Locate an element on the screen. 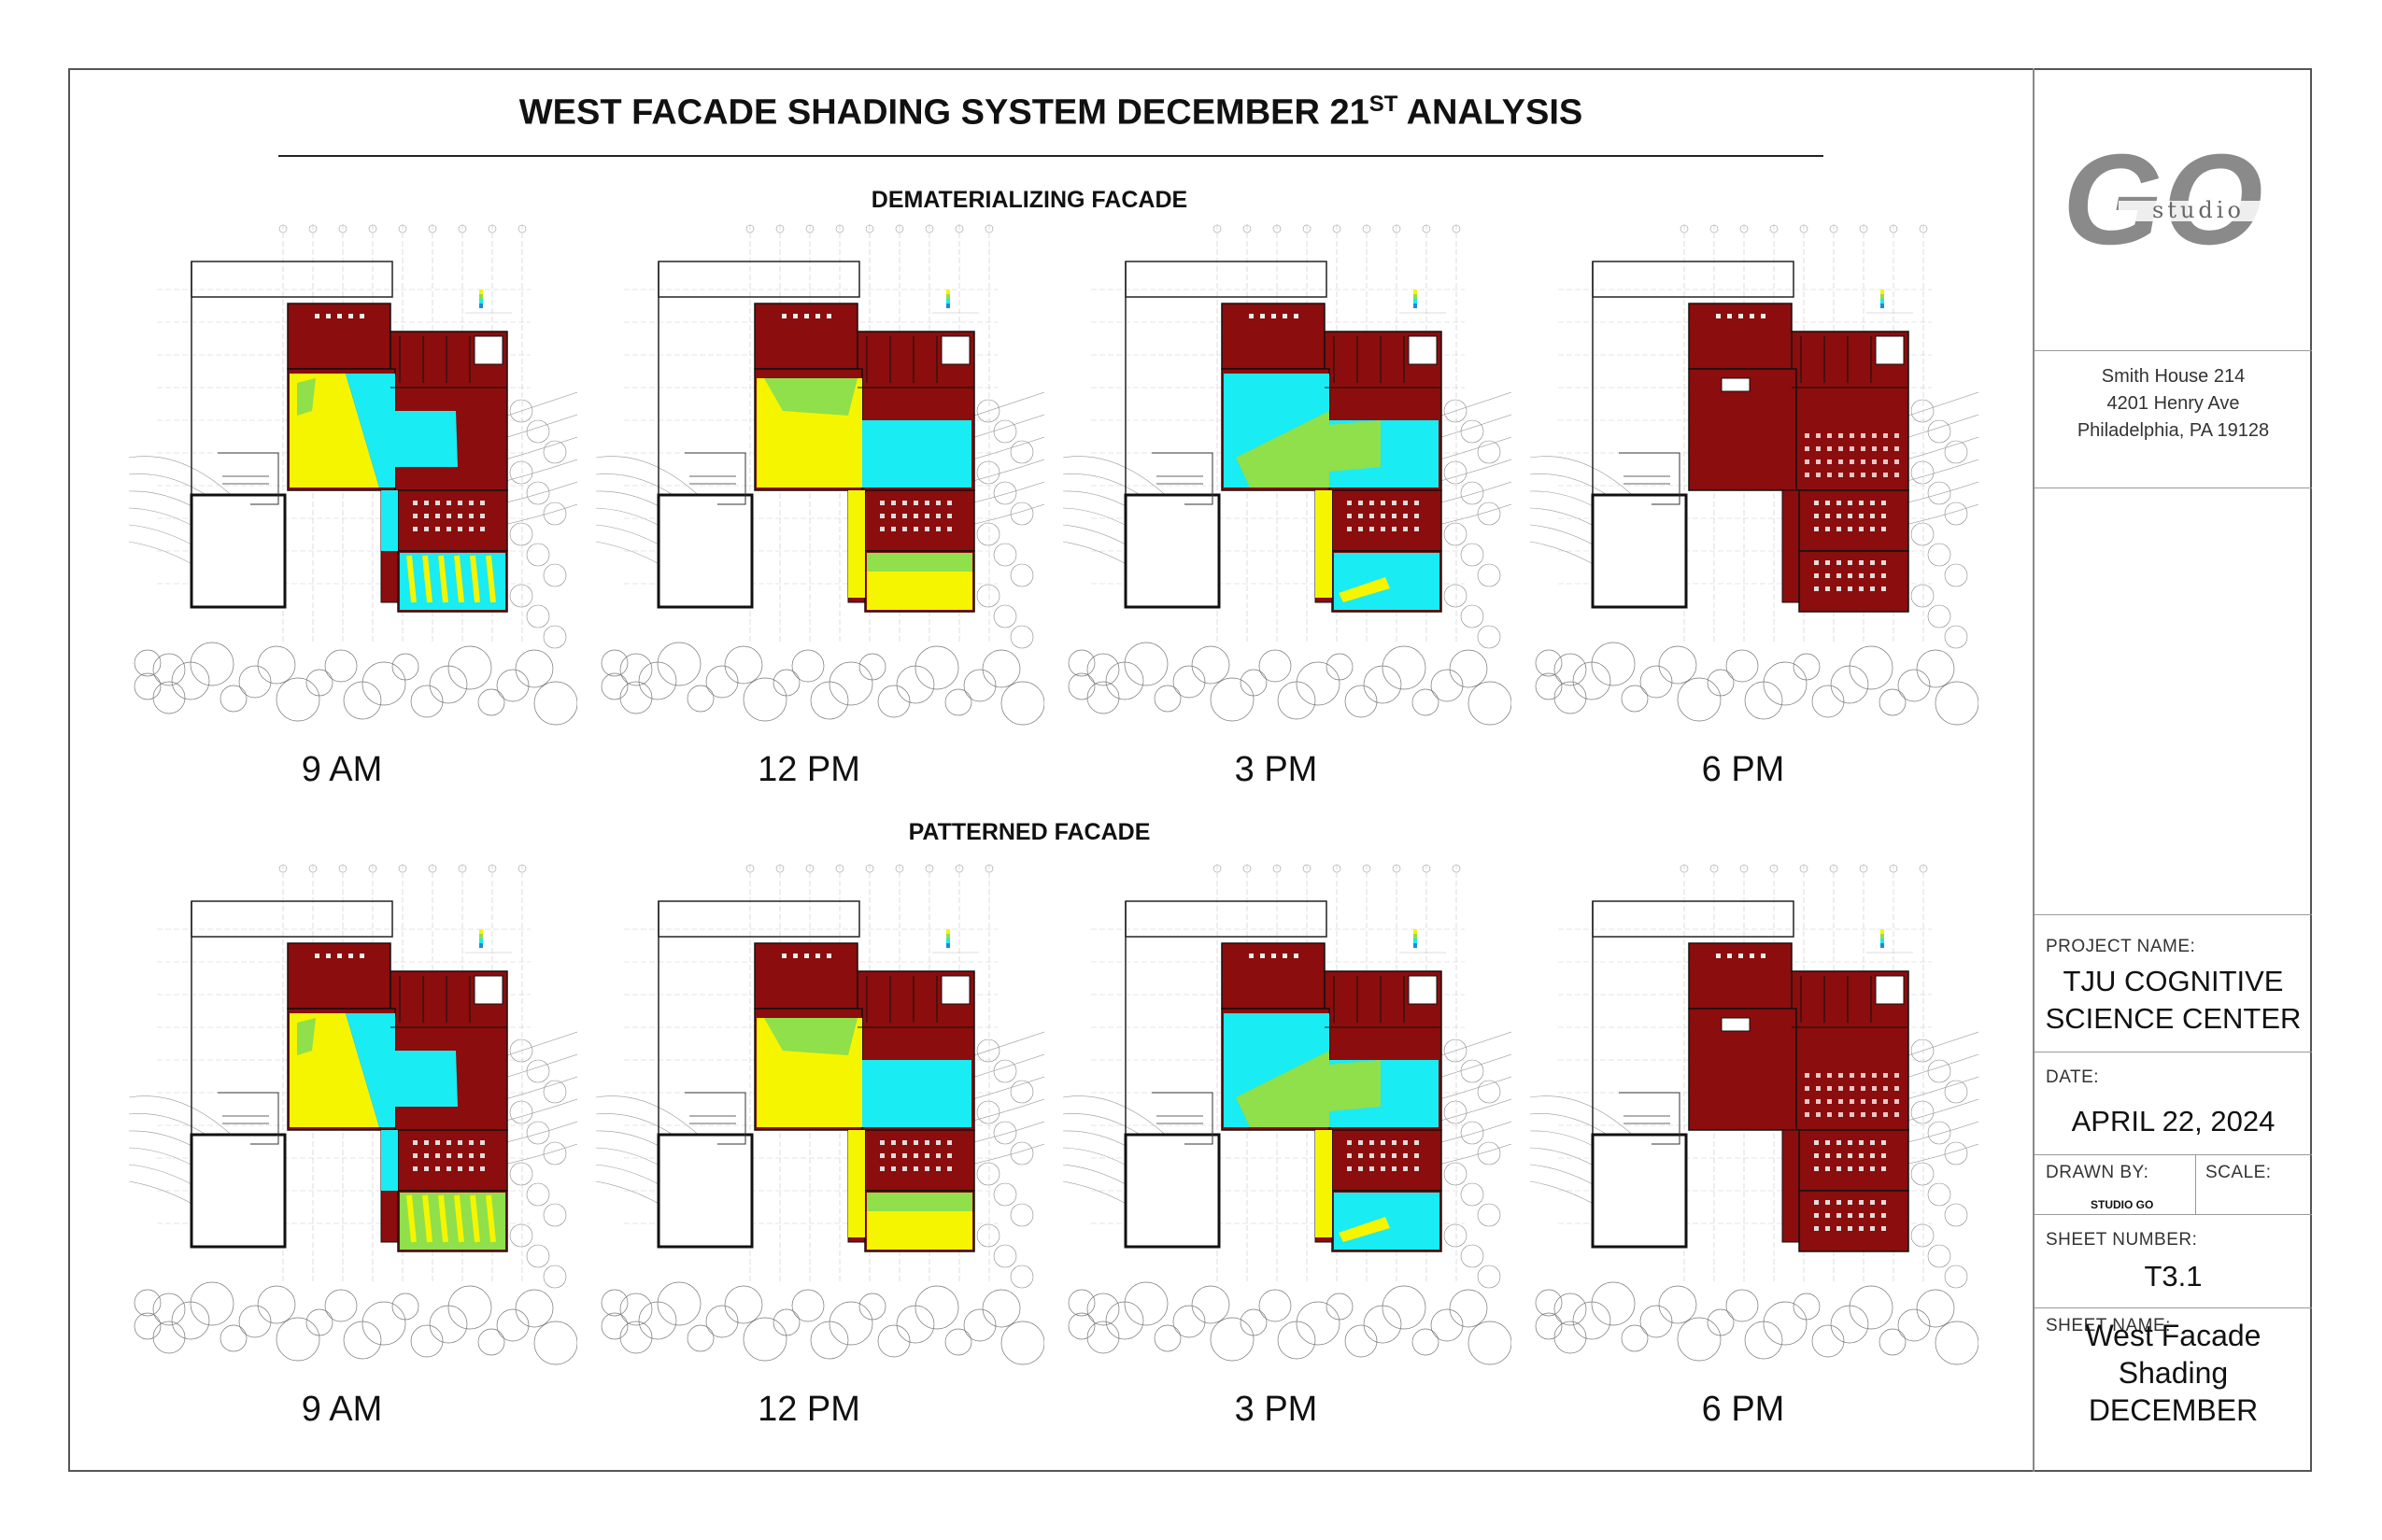 The height and width of the screenshot is (1540, 2382). logo-sub-text: studio is located at coordinates (2198, 210).